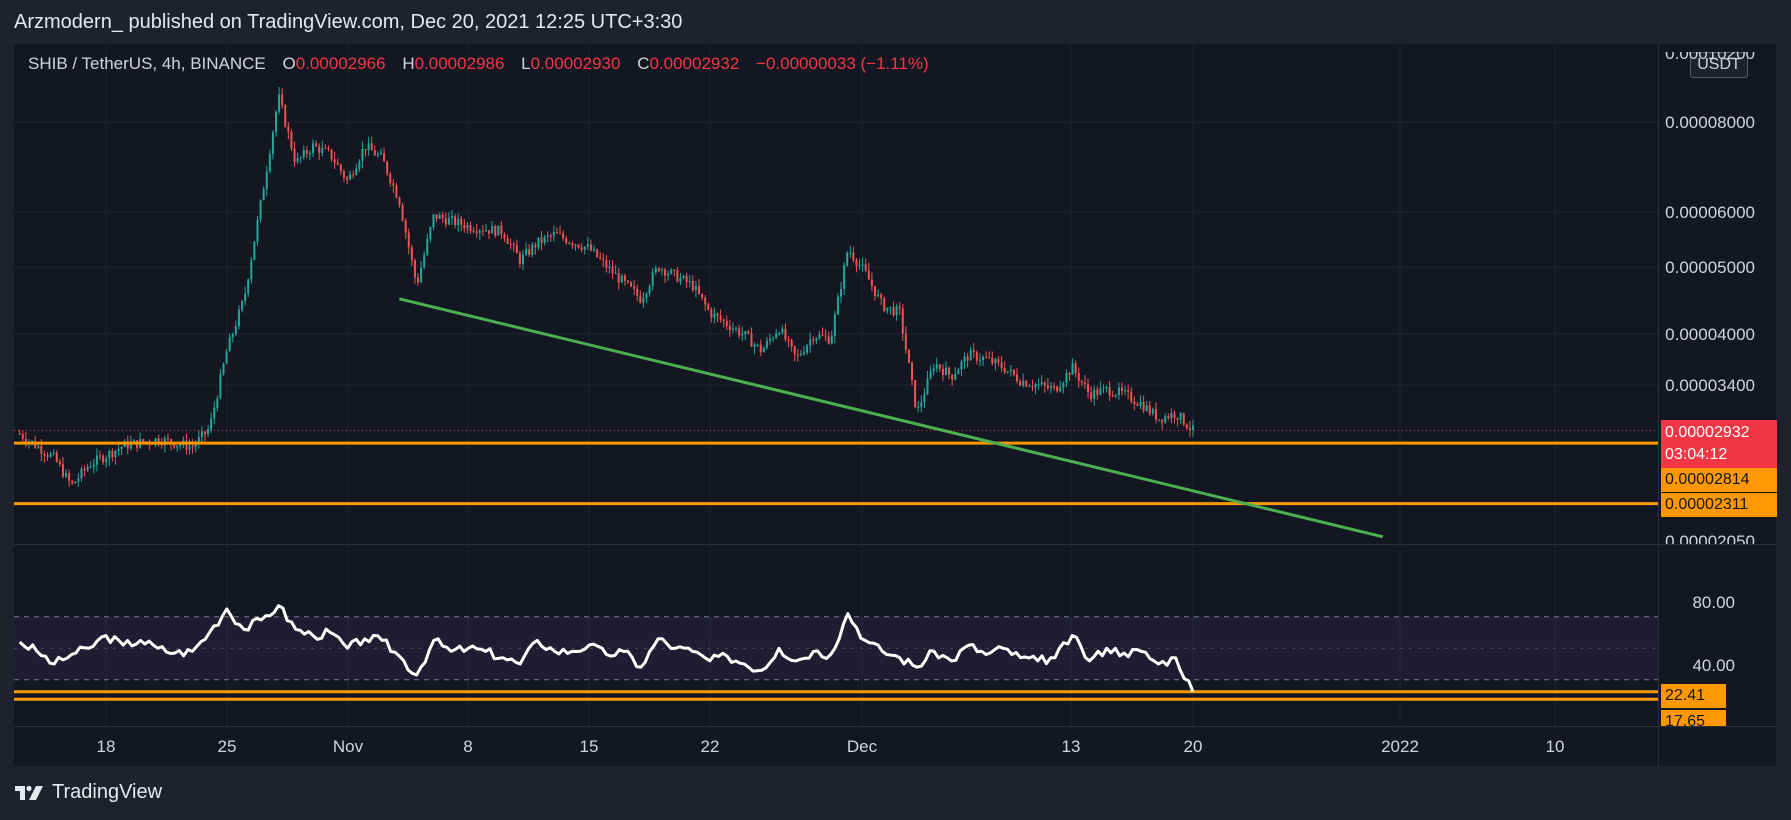 The width and height of the screenshot is (1791, 820). Describe the element at coordinates (459, 63) in the screenshot. I see `high-value: 0.00002986` at that location.